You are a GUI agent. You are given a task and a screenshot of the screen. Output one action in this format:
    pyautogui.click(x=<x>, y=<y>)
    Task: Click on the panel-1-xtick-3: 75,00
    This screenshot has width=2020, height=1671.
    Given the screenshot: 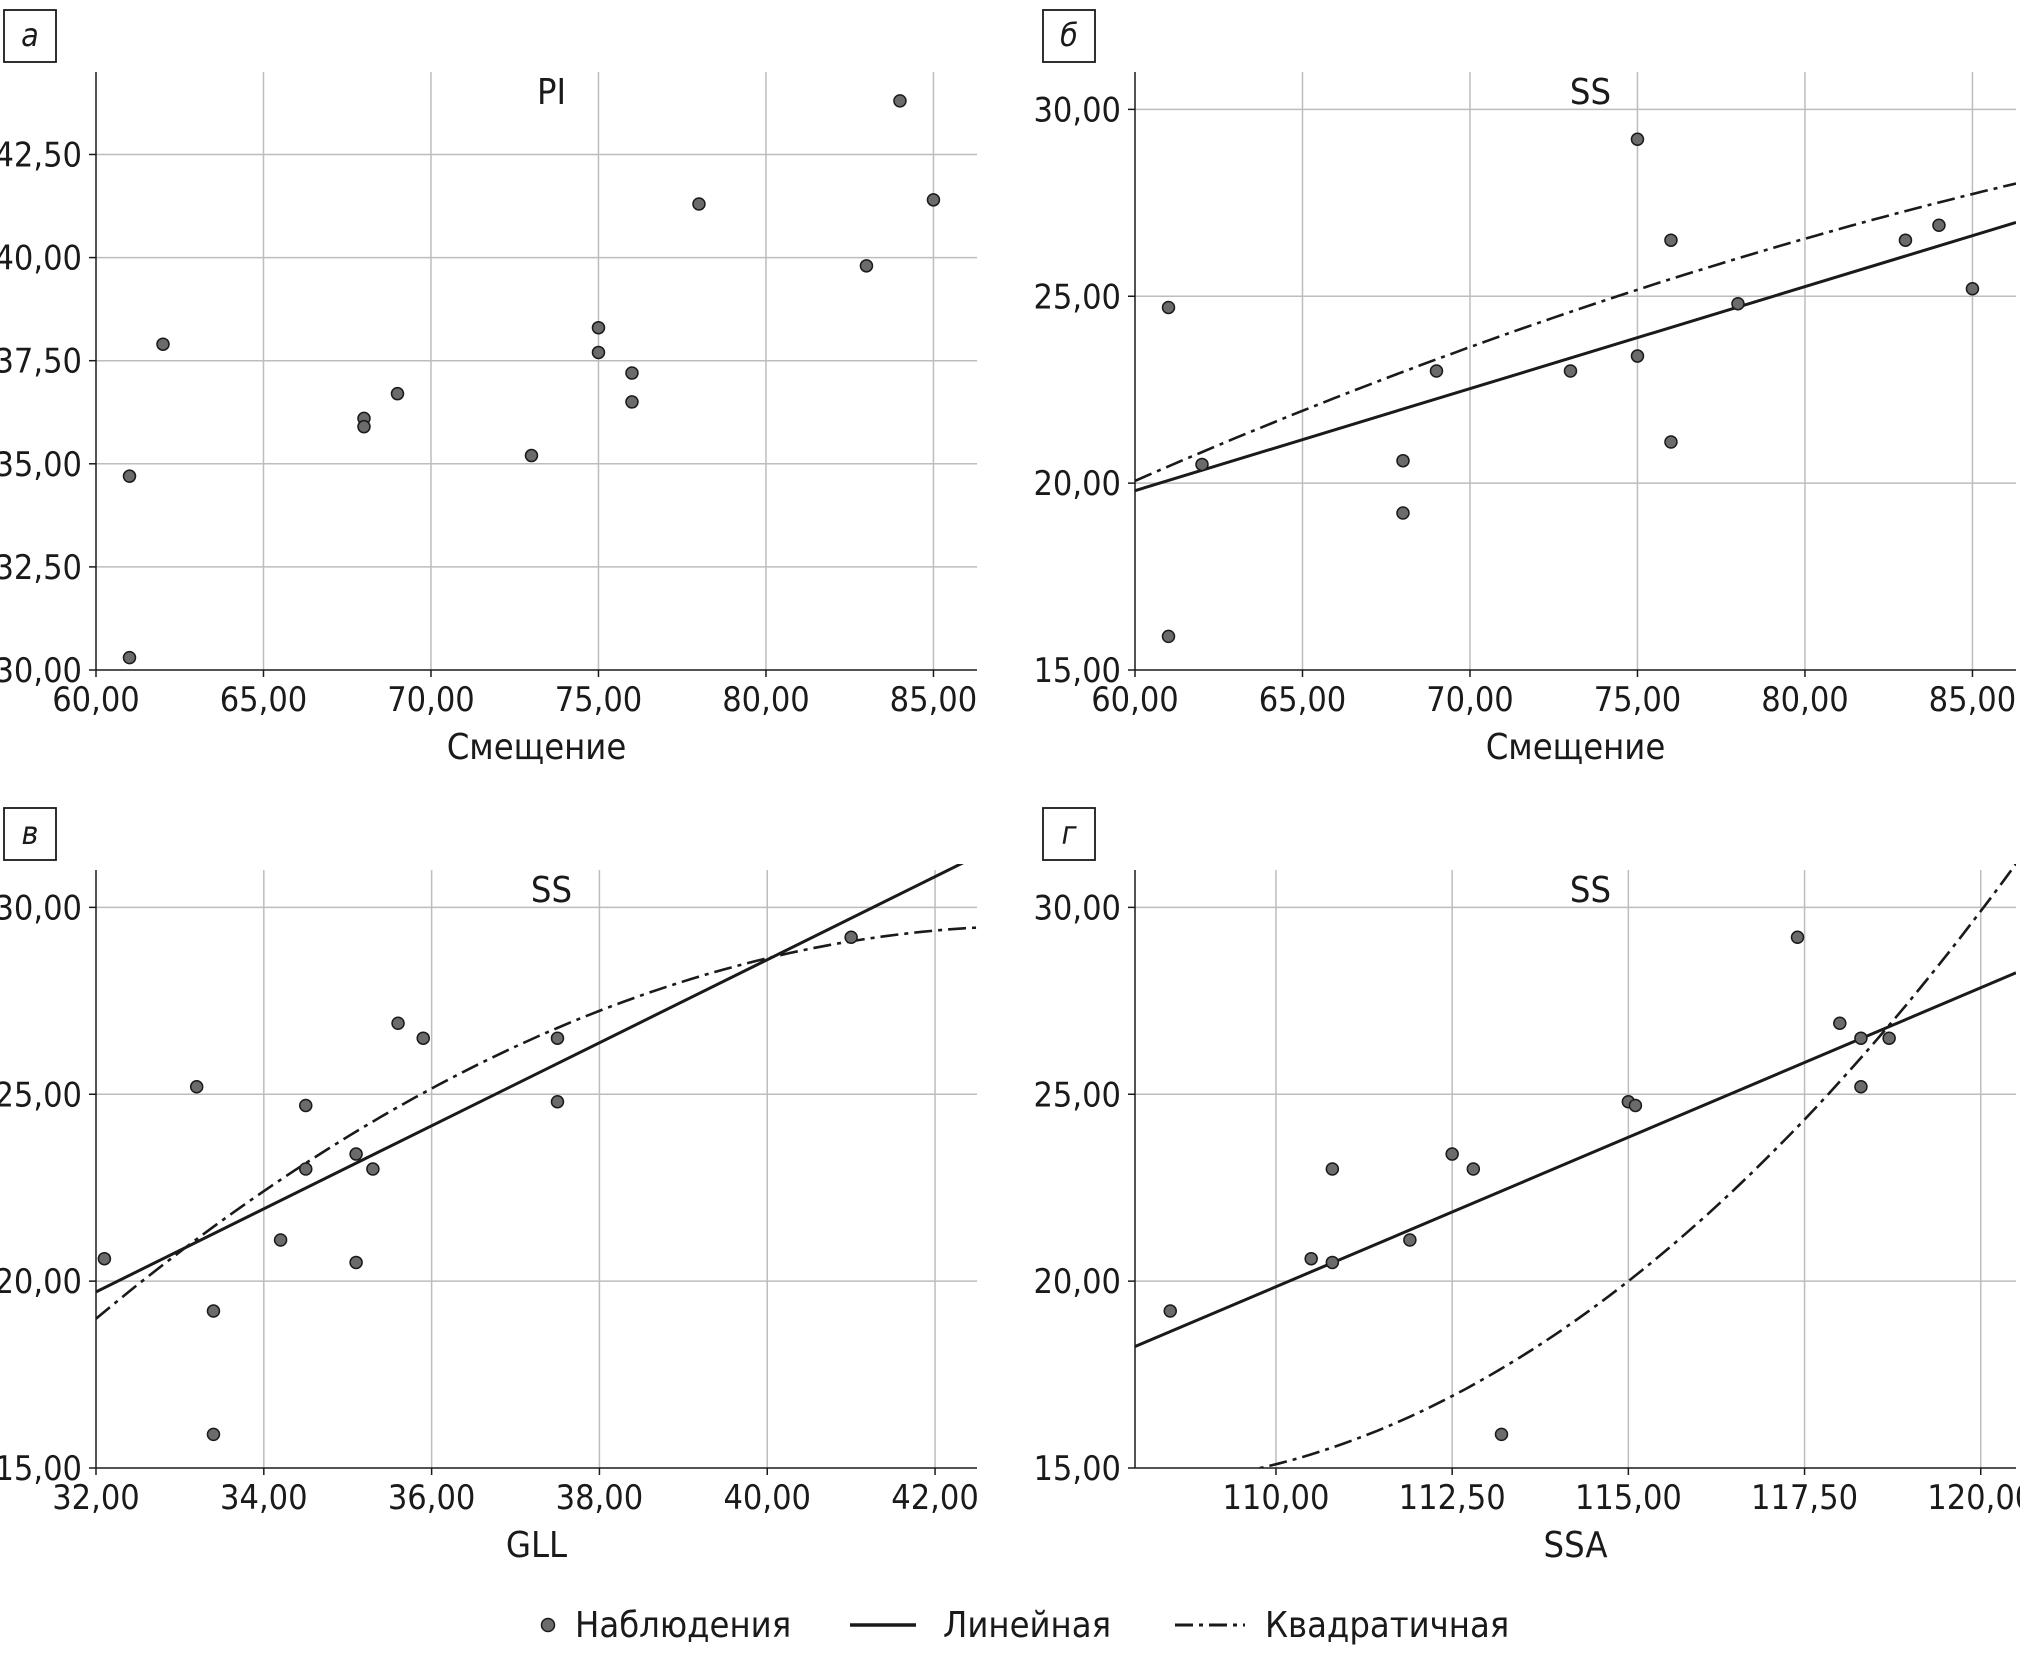 What is the action you would take?
    pyautogui.click(x=1638, y=700)
    